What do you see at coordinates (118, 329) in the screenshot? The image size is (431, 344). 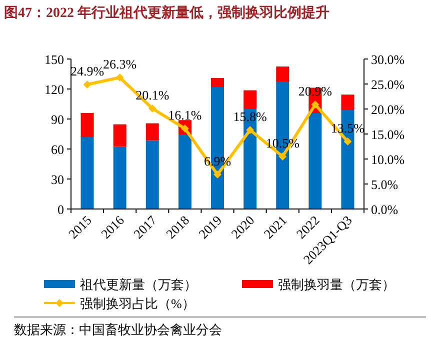 I see `source-note: 数据来源：中国畜牧业协会禽业分会` at bounding box center [118, 329].